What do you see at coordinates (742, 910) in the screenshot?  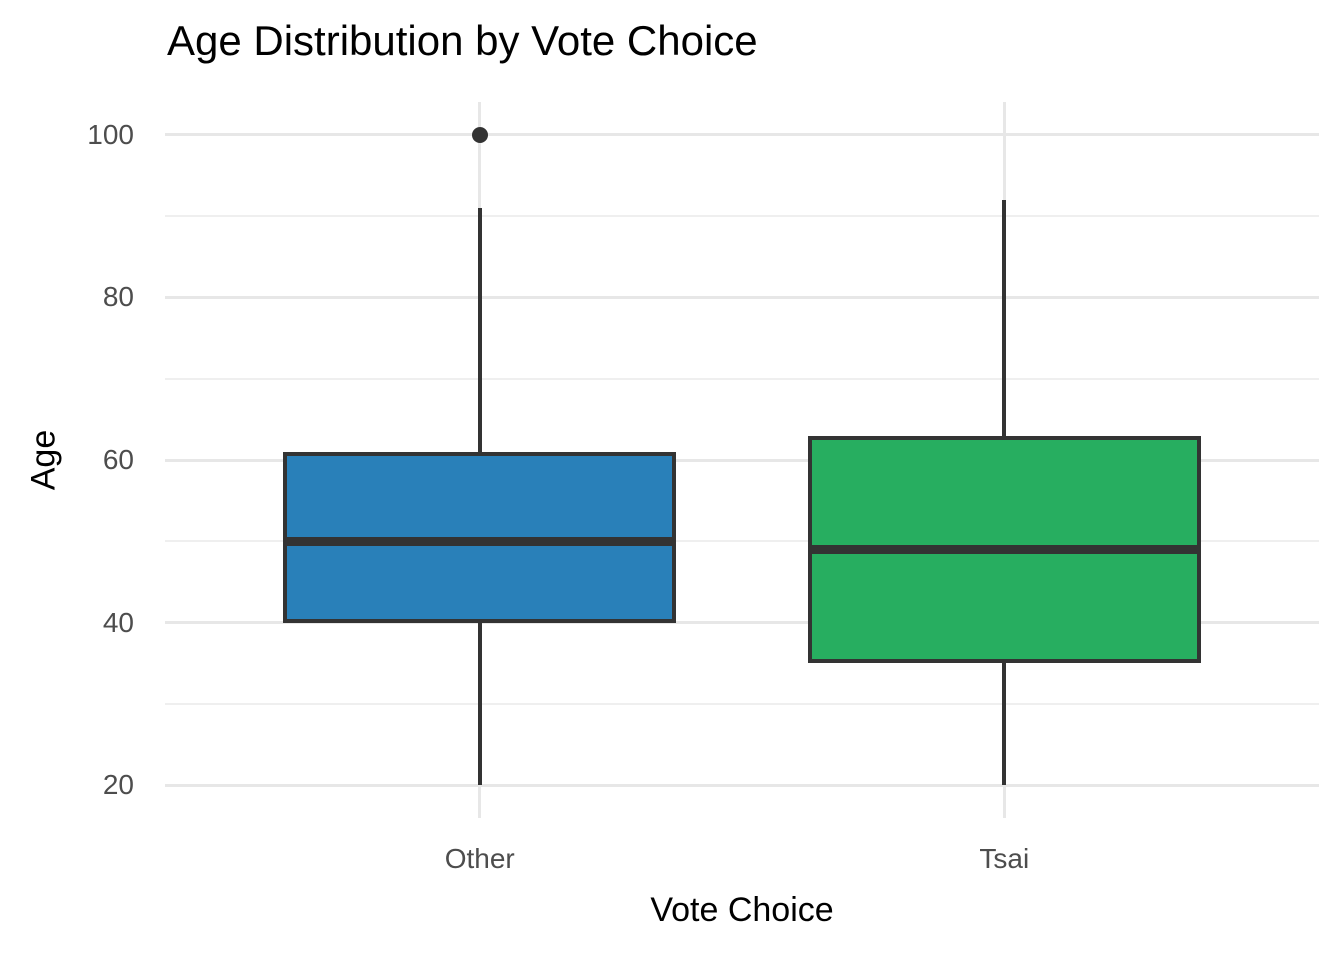 I see `x-axis-title: Vote Choice` at bounding box center [742, 910].